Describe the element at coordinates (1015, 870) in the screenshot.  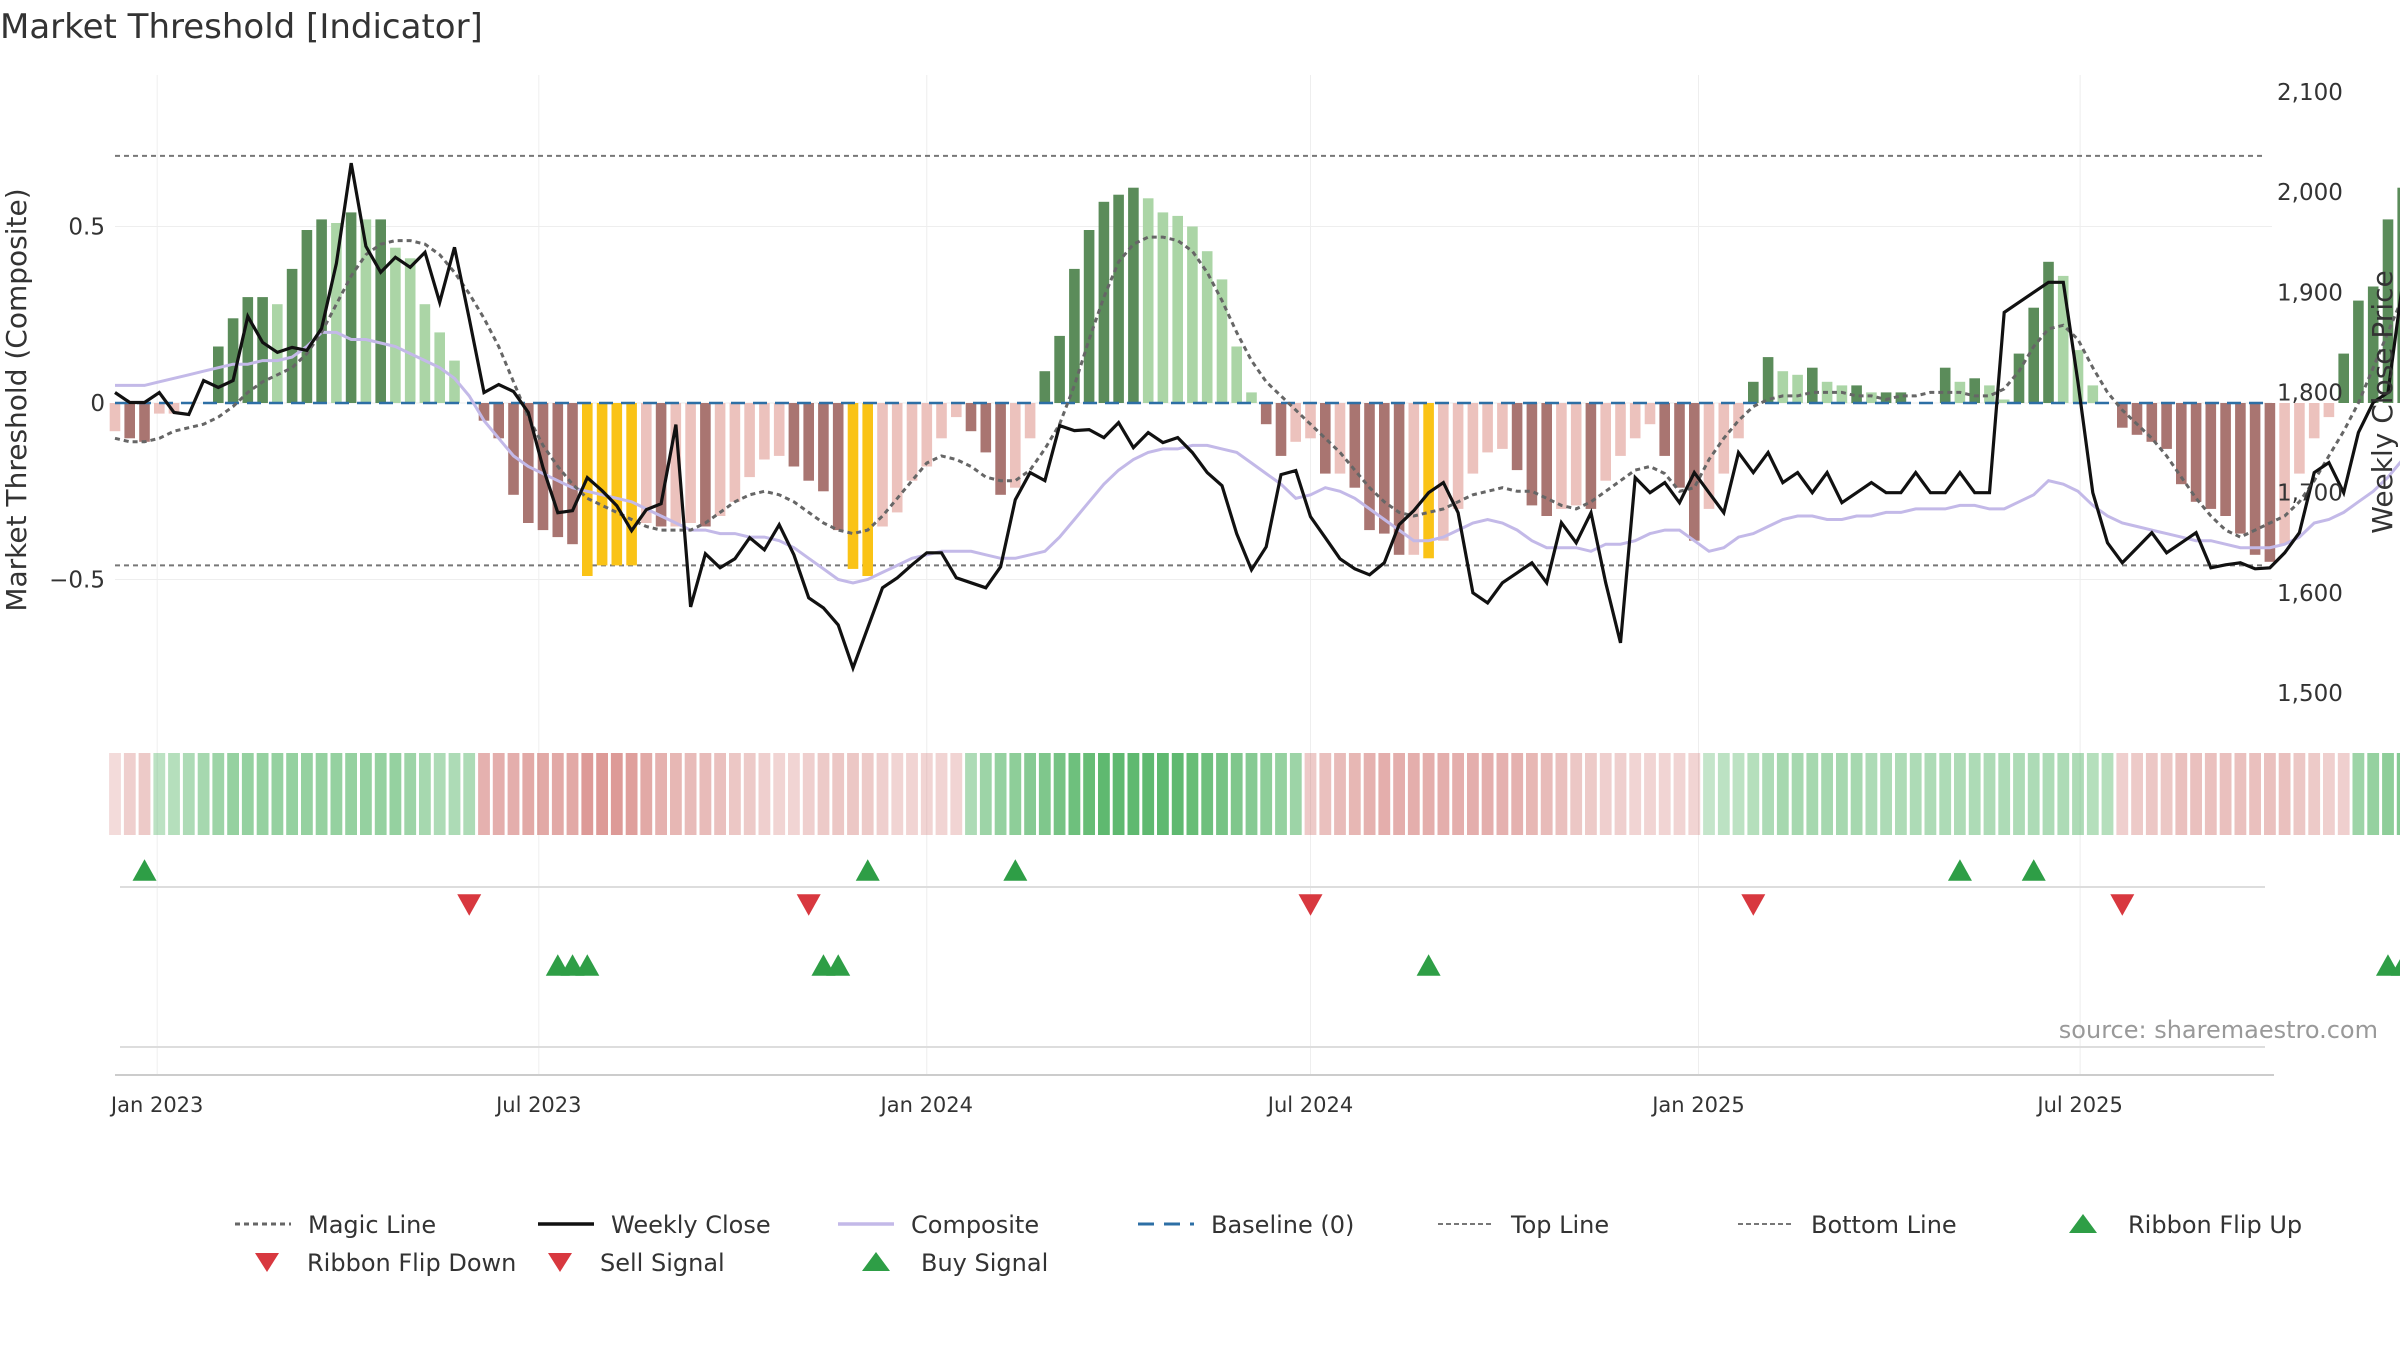
I see `ribbon-flip-up-marker` at that location.